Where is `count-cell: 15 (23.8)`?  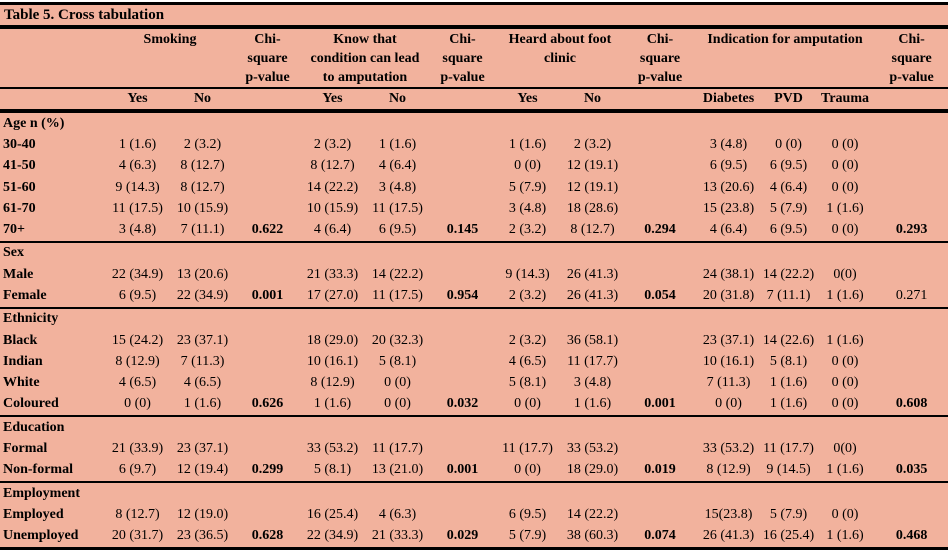 count-cell: 15 (23.8) is located at coordinates (728, 208).